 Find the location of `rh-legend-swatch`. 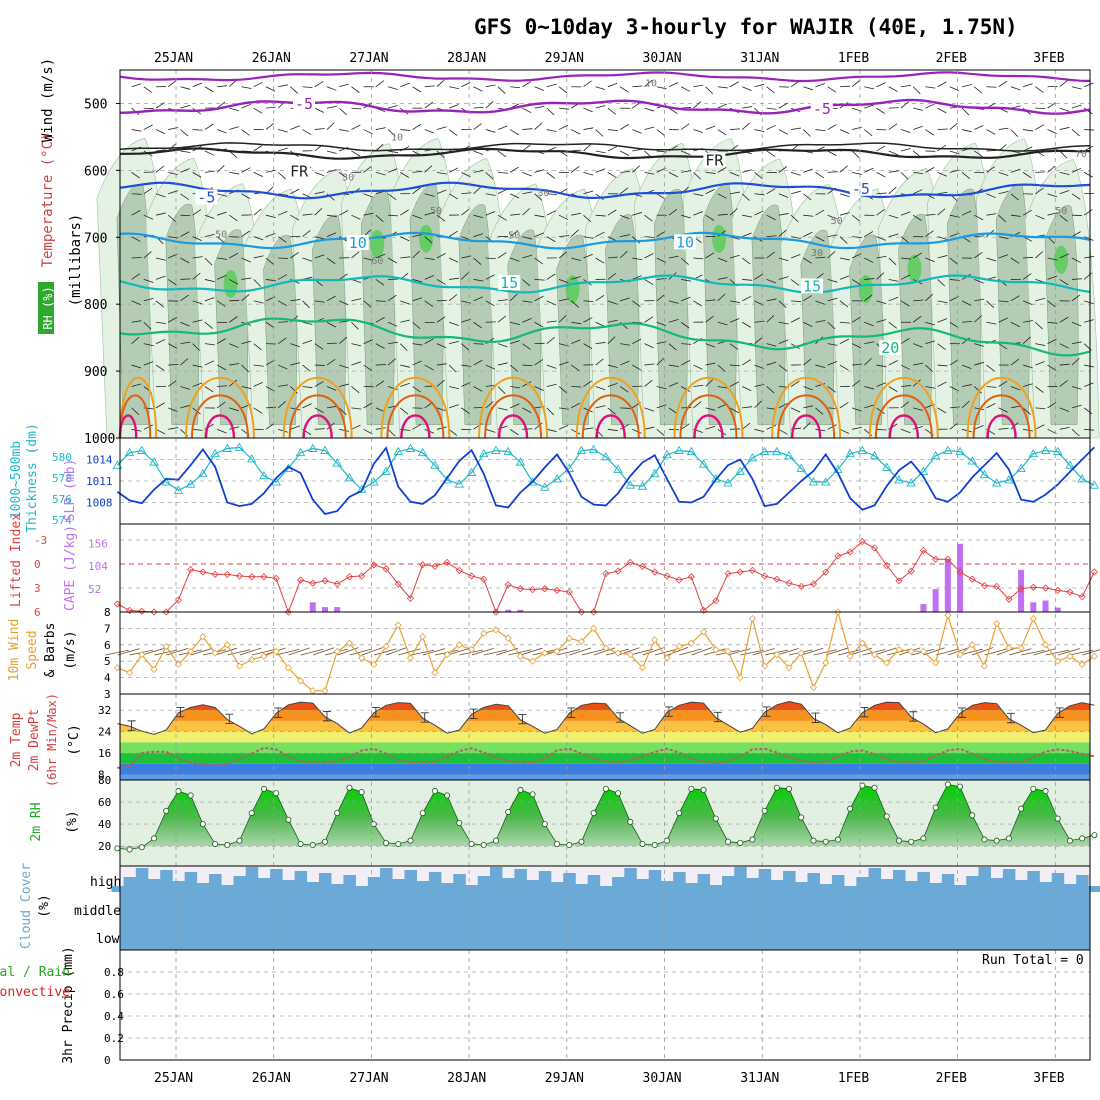

rh-legend-swatch is located at coordinates (46, 308).